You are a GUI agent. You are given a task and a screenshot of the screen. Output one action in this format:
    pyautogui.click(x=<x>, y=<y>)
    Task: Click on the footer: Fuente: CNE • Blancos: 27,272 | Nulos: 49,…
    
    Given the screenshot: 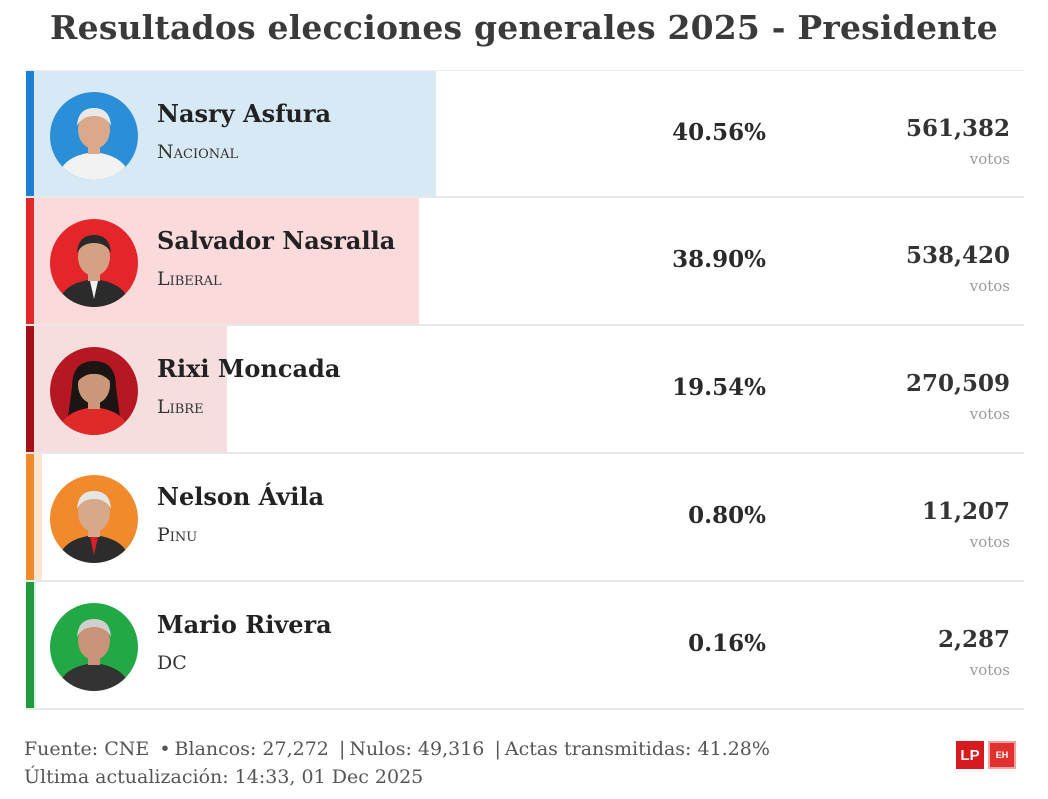 What is the action you would take?
    pyautogui.click(x=397, y=763)
    